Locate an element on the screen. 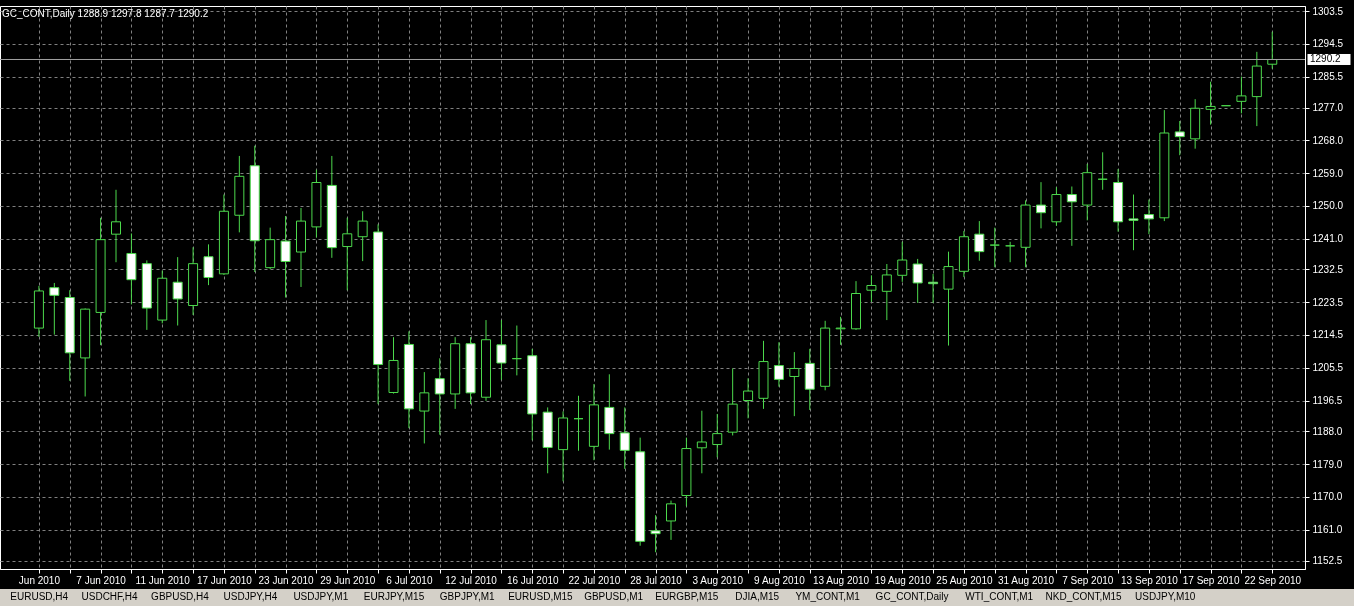 This screenshot has width=1354, height=606. x-tick-label: 12 Jul 2010 is located at coordinates (471, 580).